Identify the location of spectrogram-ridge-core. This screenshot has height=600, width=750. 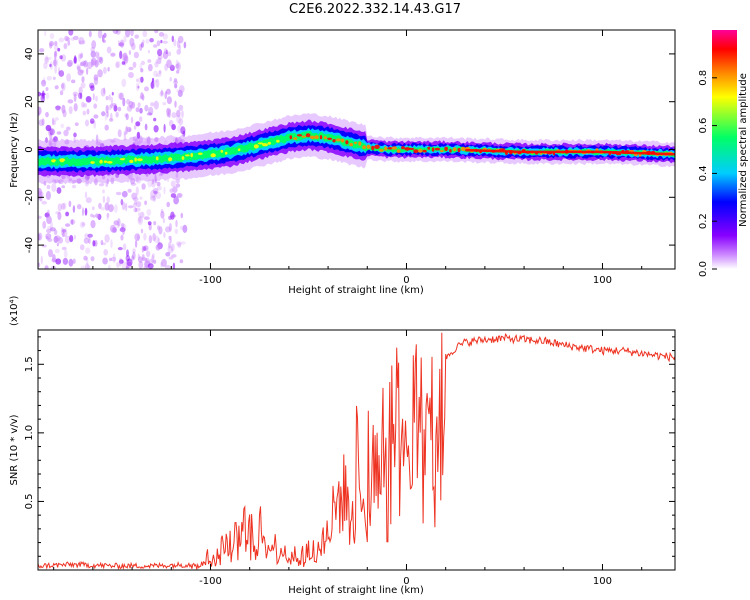
(570, 152).